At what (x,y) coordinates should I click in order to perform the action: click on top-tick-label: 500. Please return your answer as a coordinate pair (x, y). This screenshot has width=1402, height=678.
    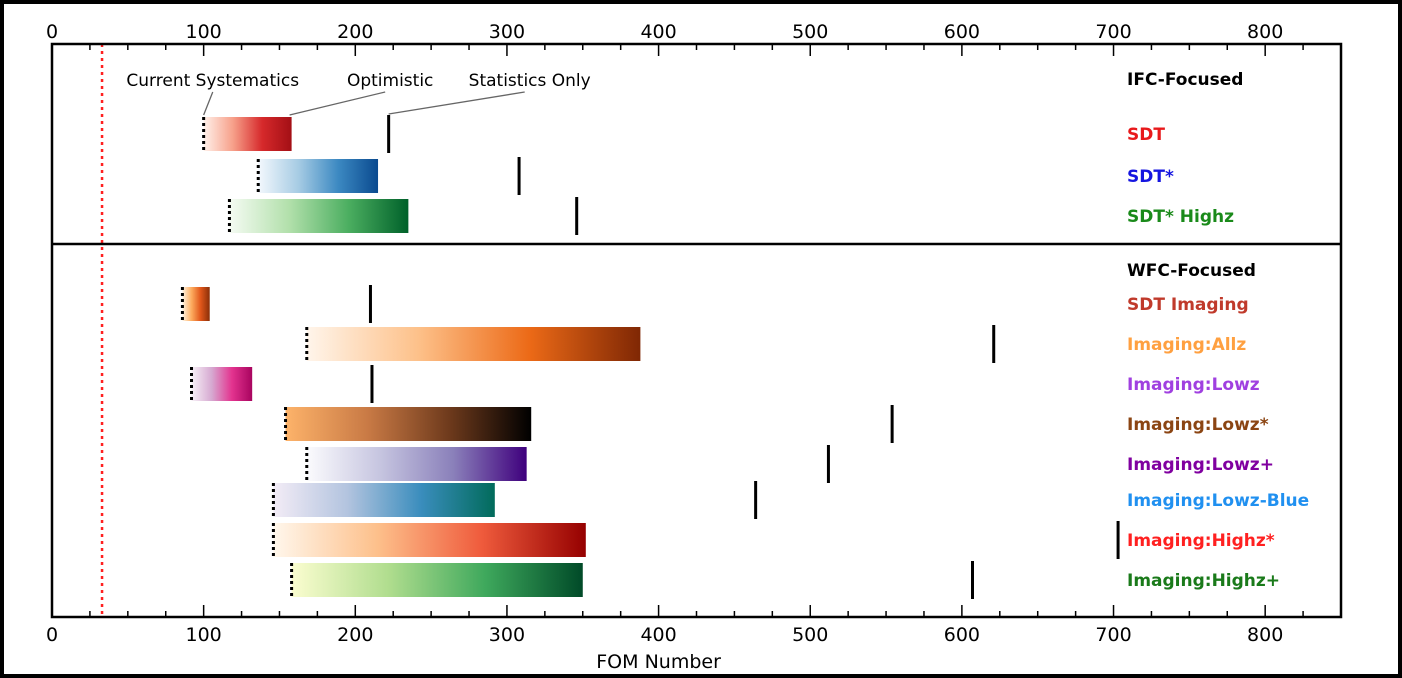
    Looking at the image, I should click on (810, 32).